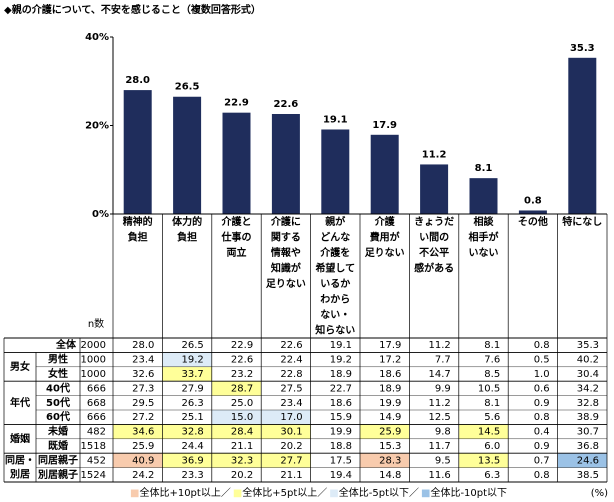  I want to click on category-label: 特になし, so click(582, 221).